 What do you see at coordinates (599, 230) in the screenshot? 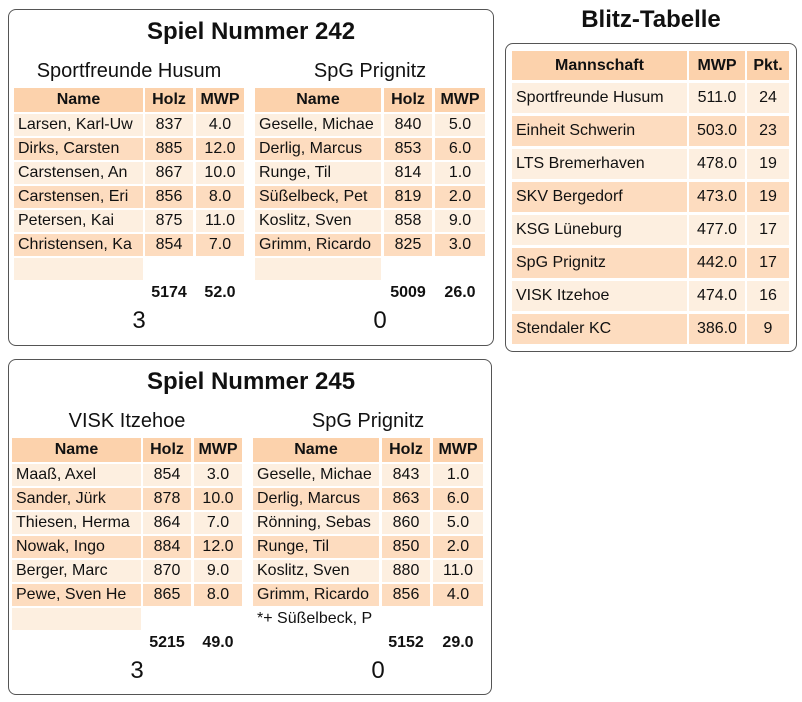
I see `team-name: KSG Lüneburg` at bounding box center [599, 230].